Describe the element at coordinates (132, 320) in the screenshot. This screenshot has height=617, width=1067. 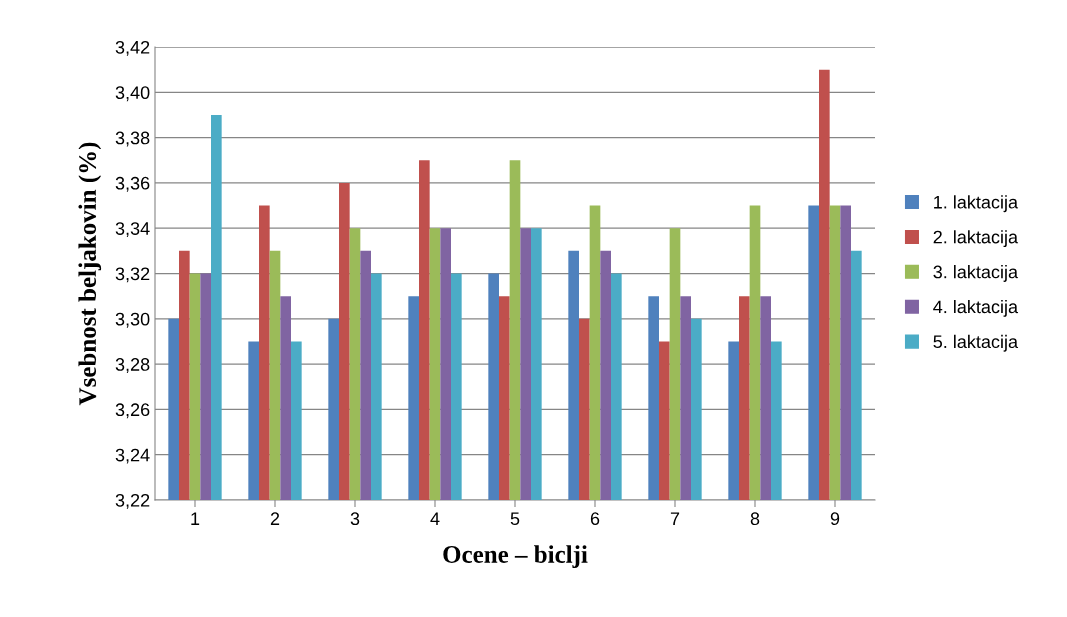
I see `y-tick-label: 3,30` at that location.